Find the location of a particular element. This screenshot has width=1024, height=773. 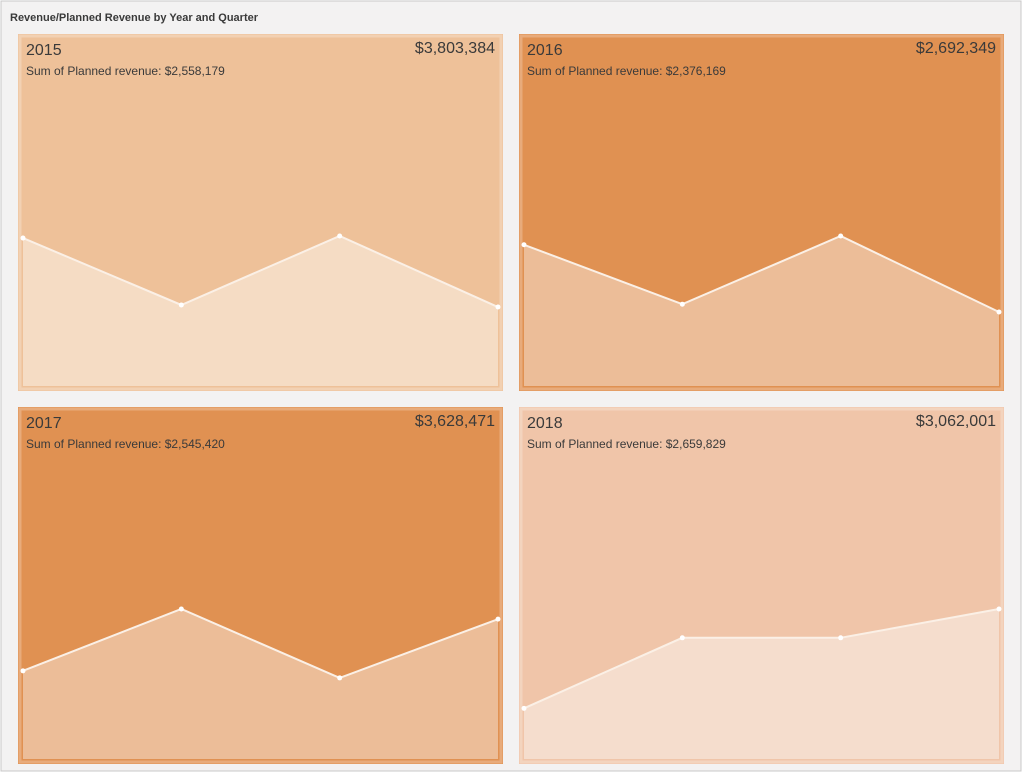

tile-total: $3,803,384 is located at coordinates (455, 48).